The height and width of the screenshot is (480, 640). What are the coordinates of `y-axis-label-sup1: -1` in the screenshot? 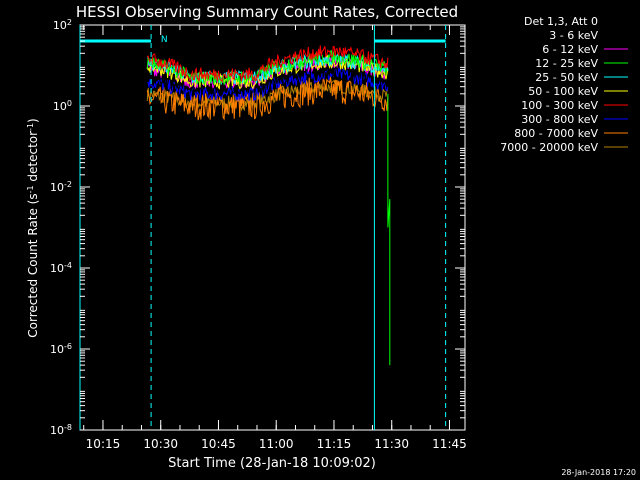 It's located at (30, 189).